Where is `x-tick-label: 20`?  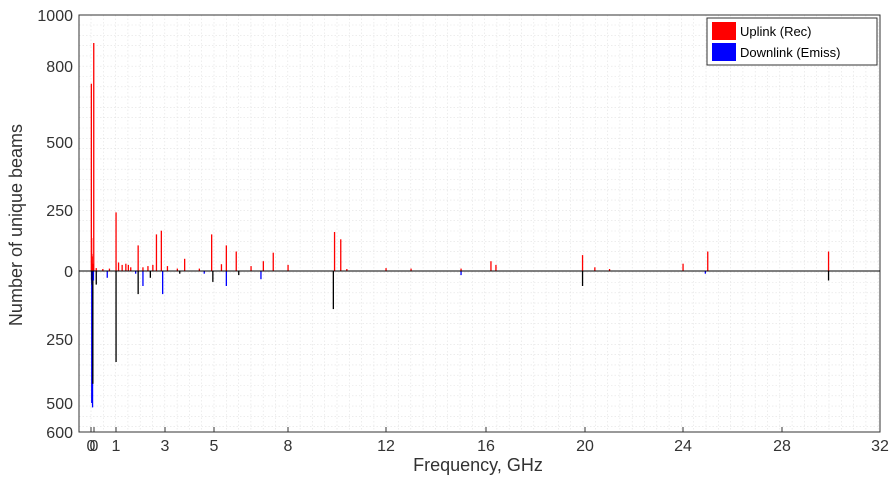 x-tick-label: 20 is located at coordinates (585, 446).